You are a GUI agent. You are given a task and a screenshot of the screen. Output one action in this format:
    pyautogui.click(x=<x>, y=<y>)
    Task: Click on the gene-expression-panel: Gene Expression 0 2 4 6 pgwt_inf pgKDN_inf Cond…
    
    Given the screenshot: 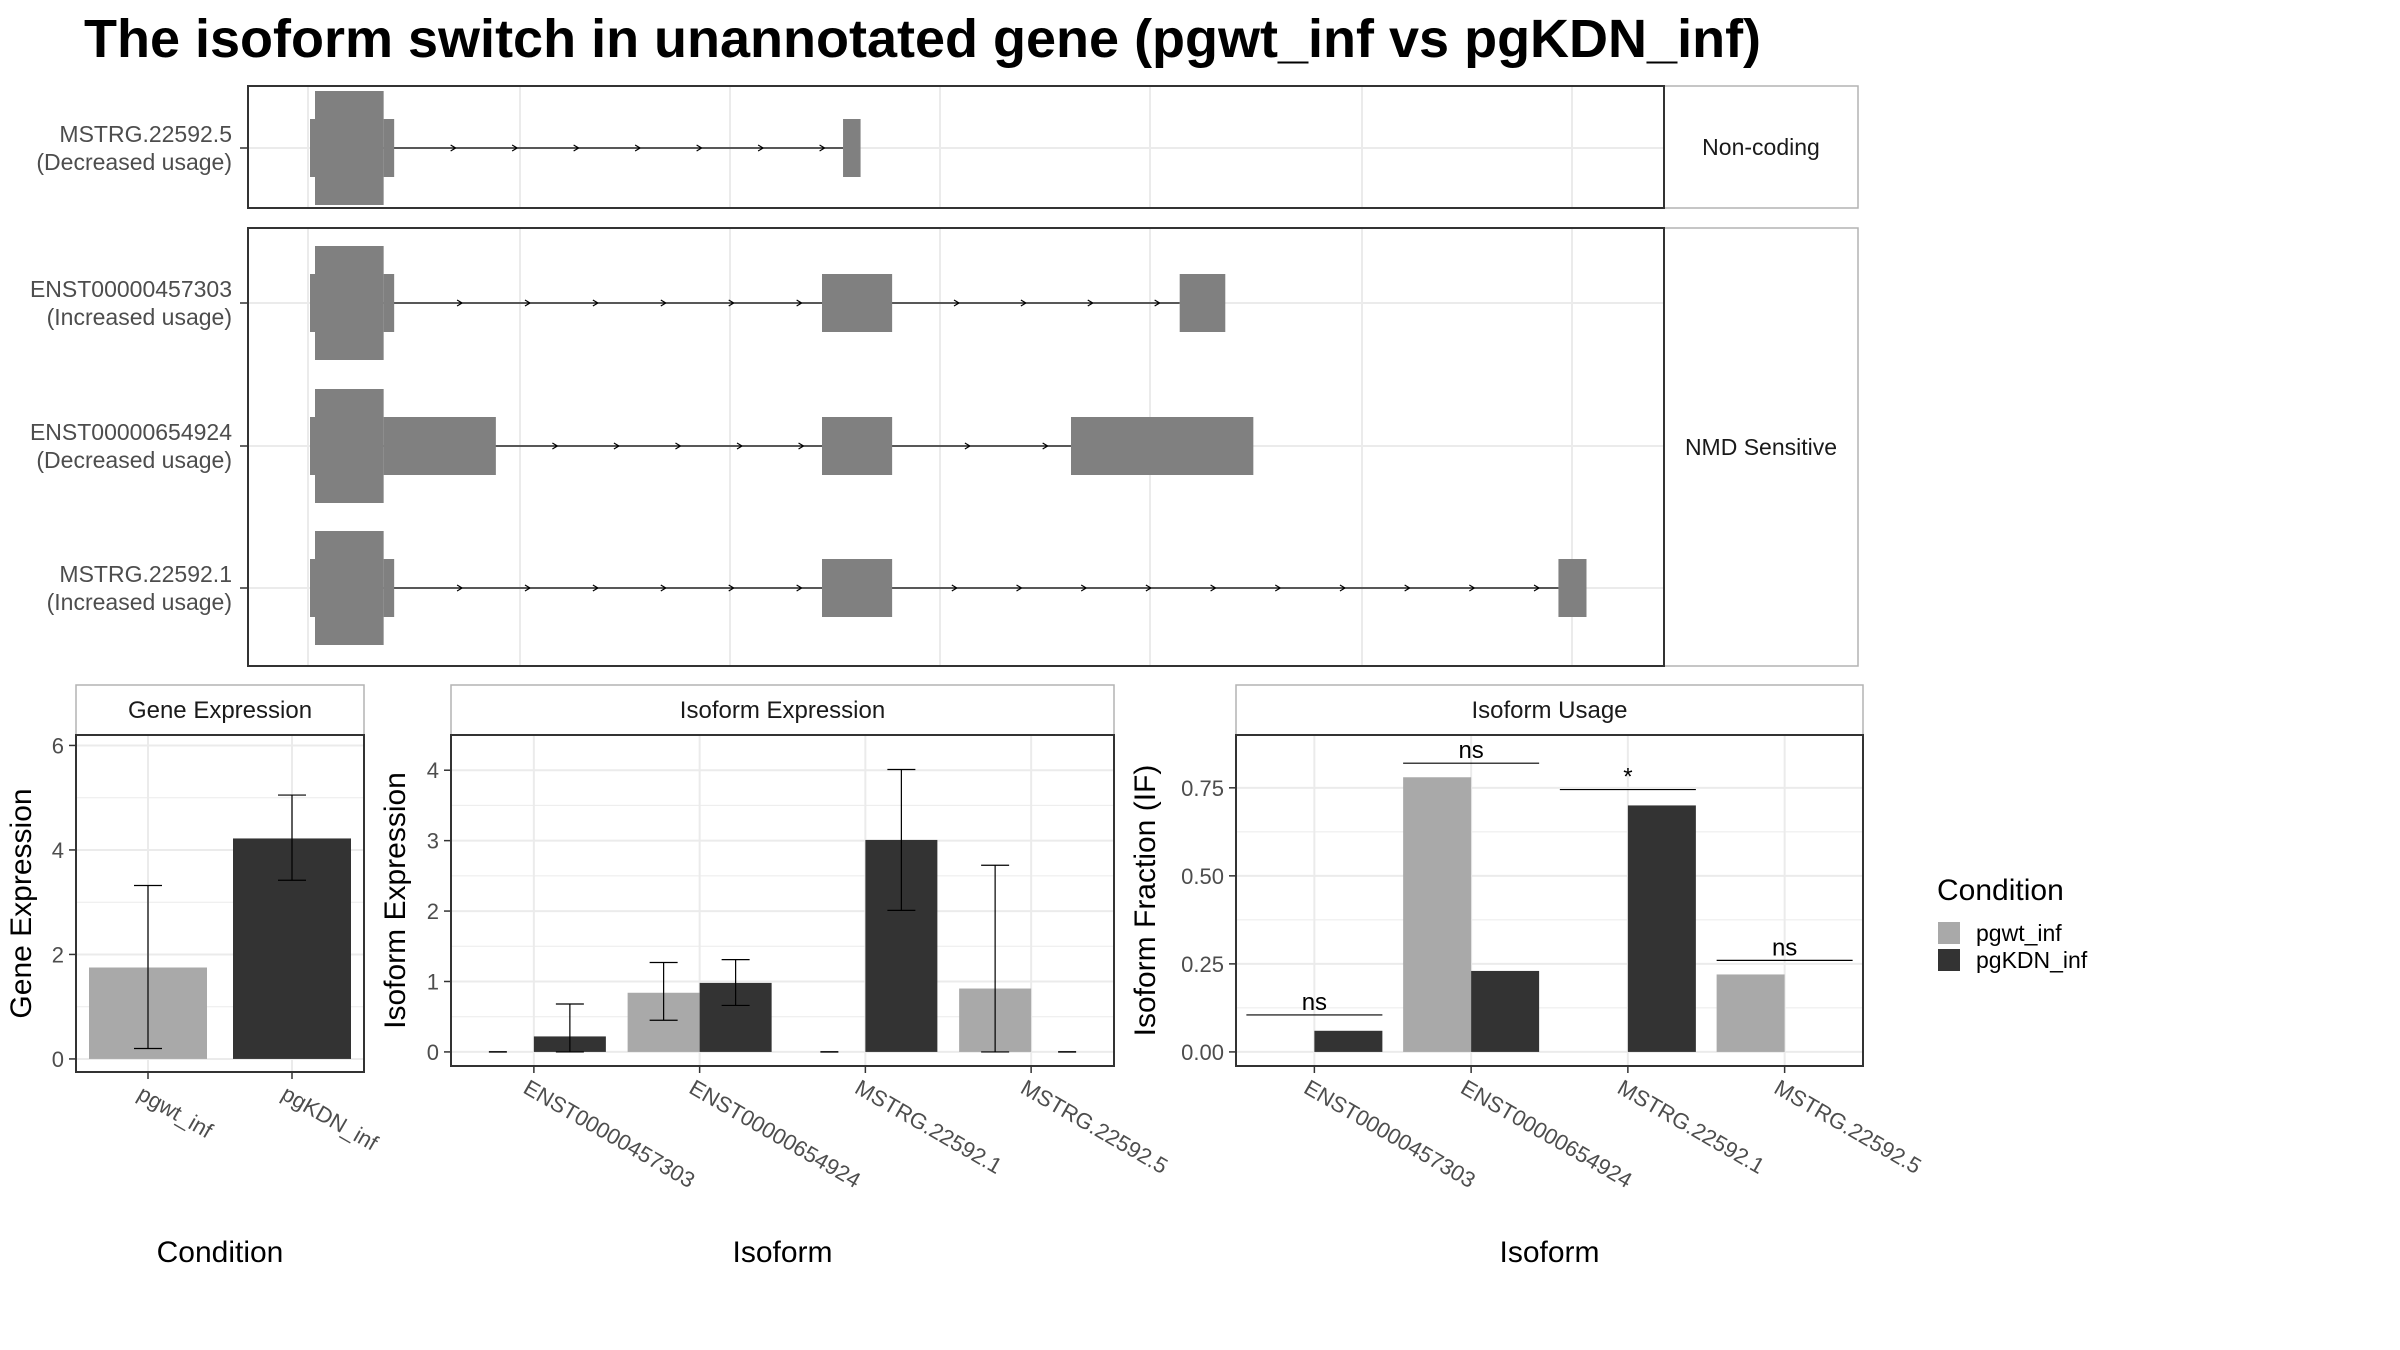 What is the action you would take?
    pyautogui.click(x=194, y=976)
    